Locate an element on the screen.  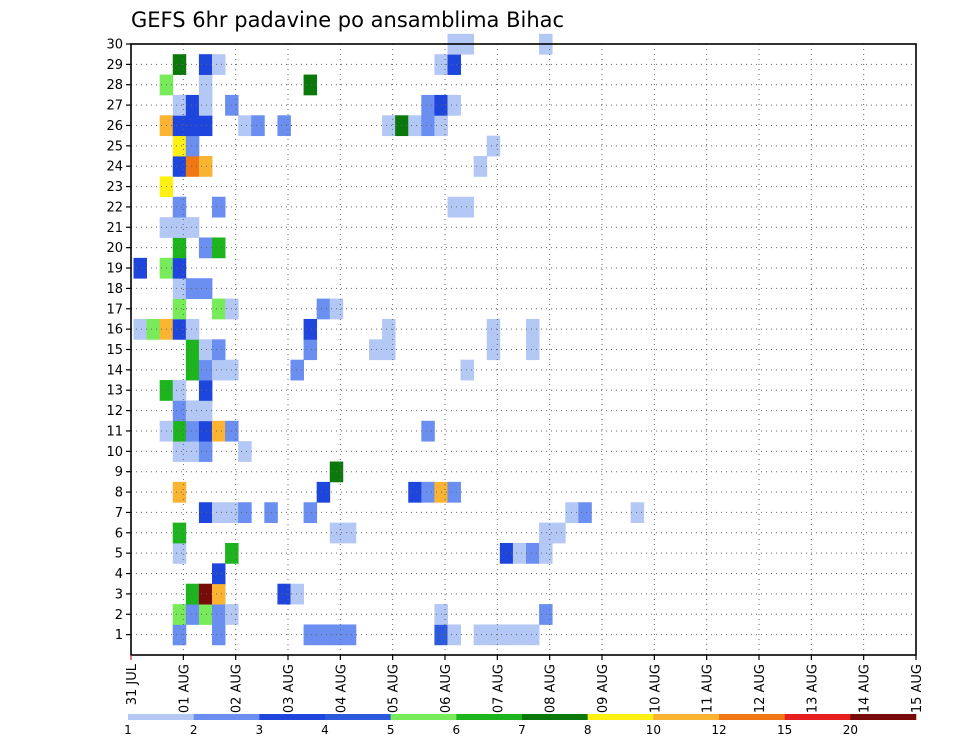
x-tick-label: 03 AUG is located at coordinates (289, 688).